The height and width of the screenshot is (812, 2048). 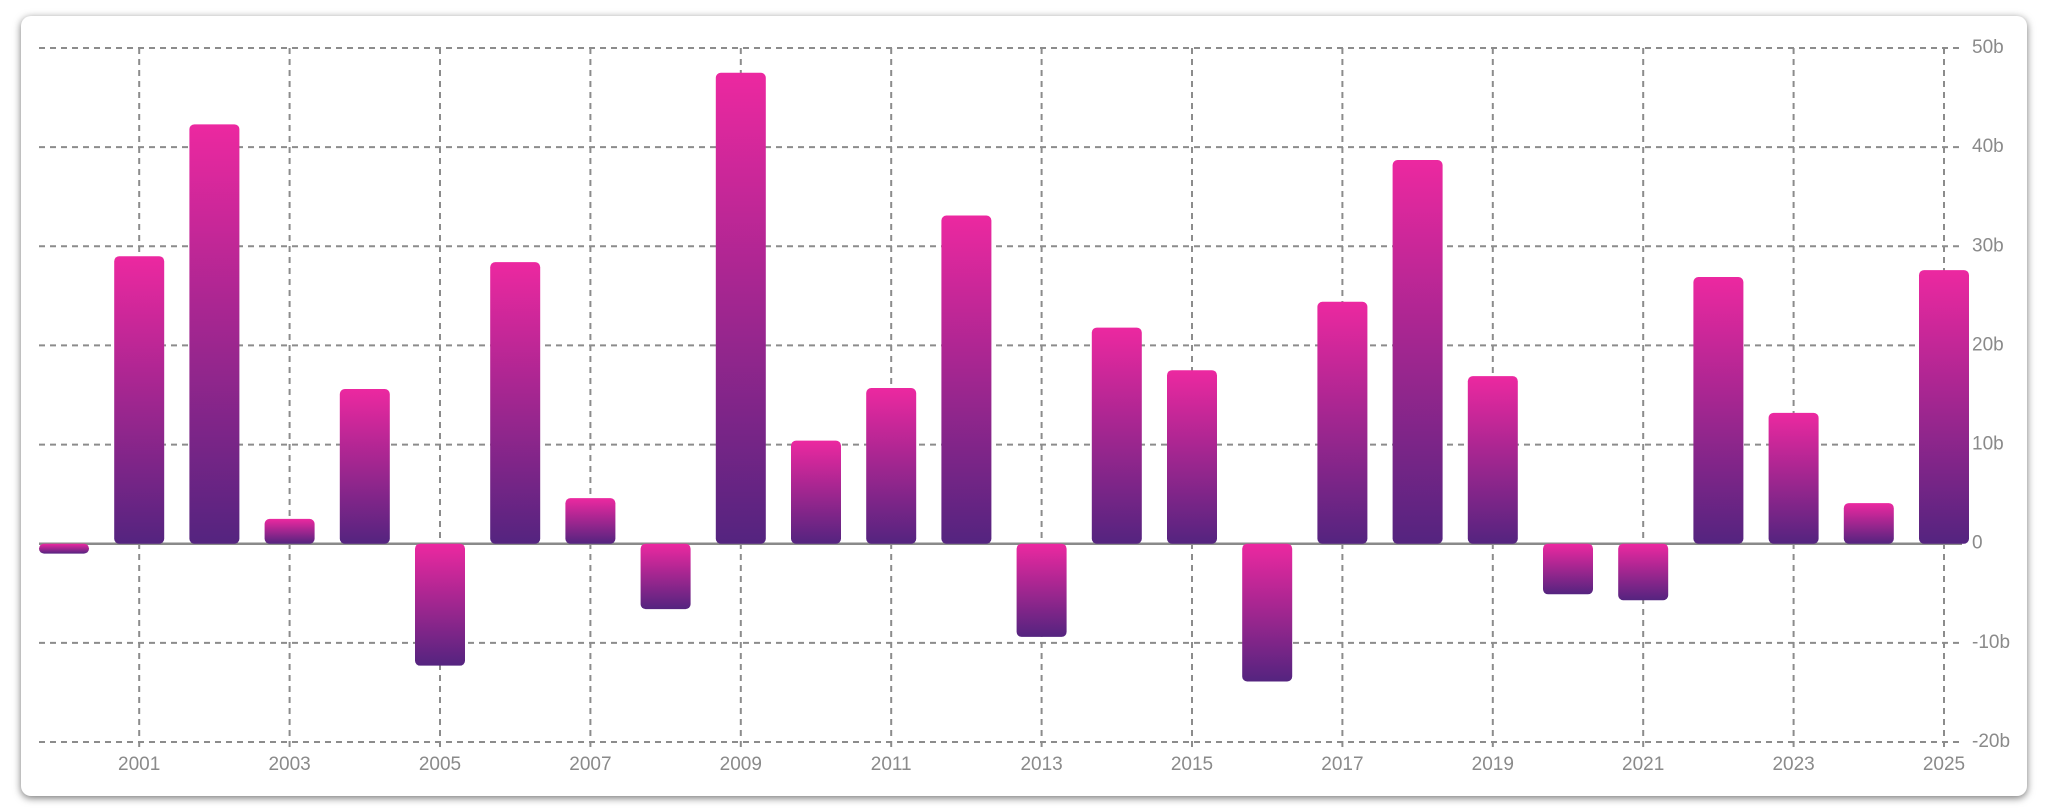 What do you see at coordinates (1041, 764) in the screenshot?
I see `x-tick-label: 2013` at bounding box center [1041, 764].